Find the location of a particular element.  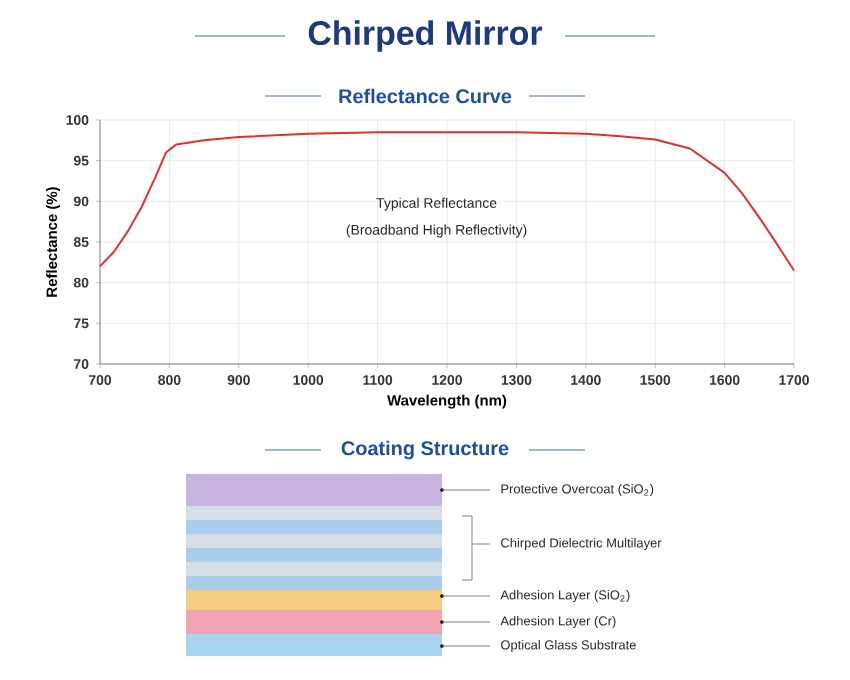

text: Coating Structure is located at coordinates (425, 450).